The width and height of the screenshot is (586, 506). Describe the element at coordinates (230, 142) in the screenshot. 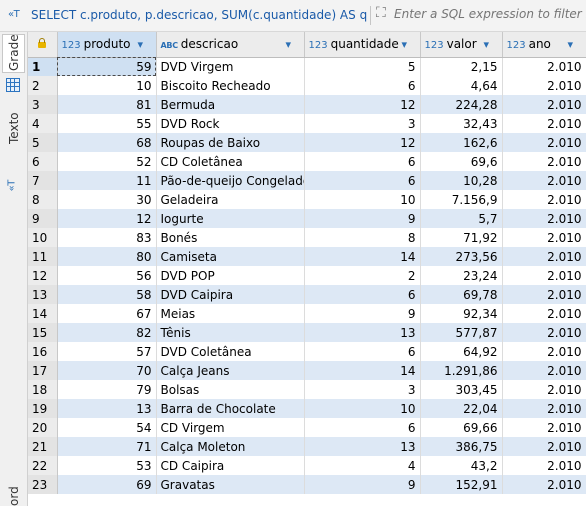

I see `cell-descricao: Roupas de Baixo` at that location.